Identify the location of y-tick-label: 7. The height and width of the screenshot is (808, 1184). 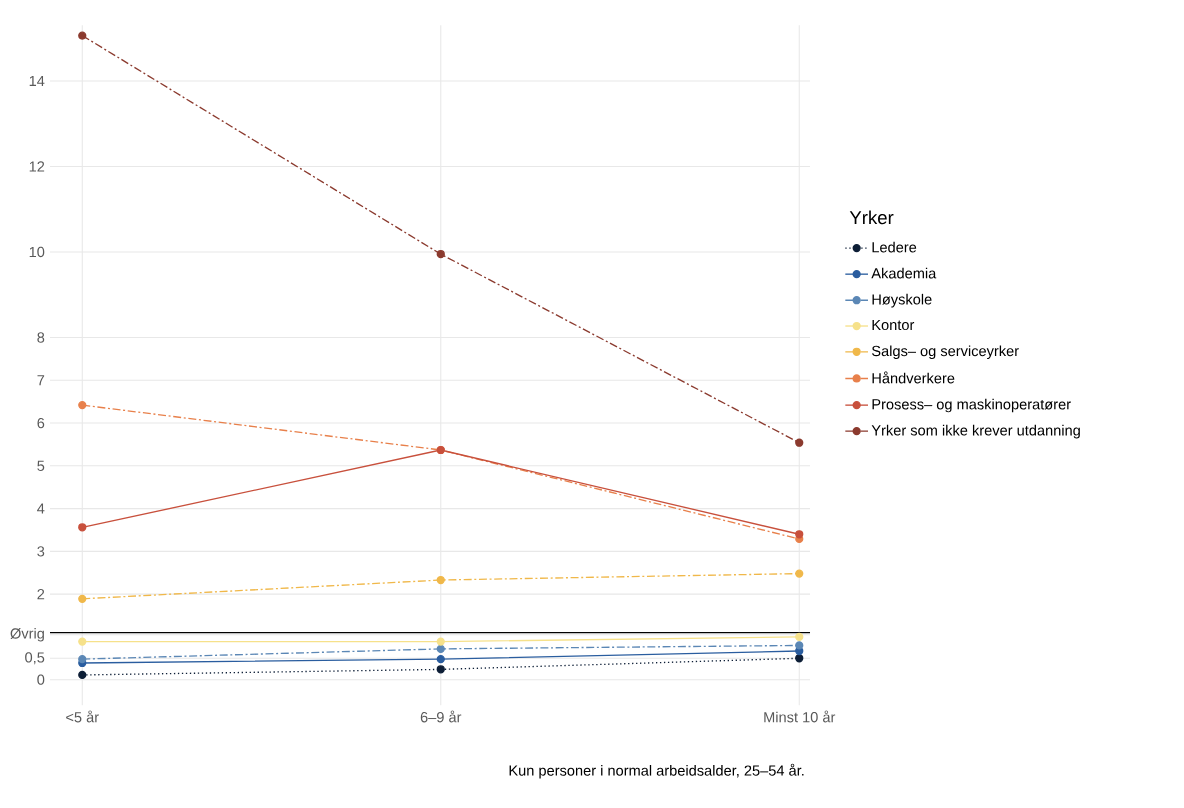
(41, 380).